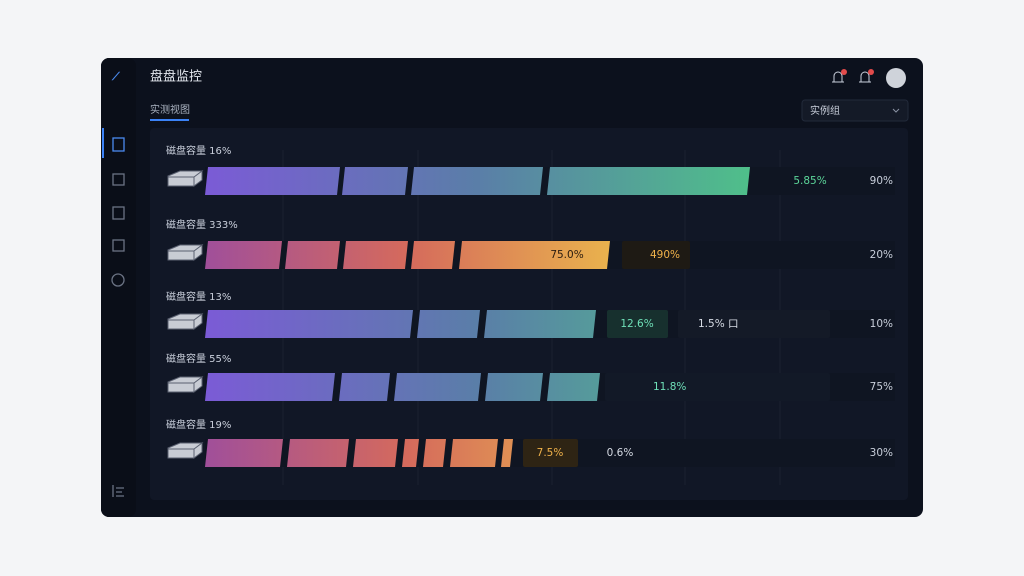 This screenshot has height=576, width=1024. Describe the element at coordinates (202, 224) in the screenshot. I see `row-label: 磁盘容量 333%` at that location.